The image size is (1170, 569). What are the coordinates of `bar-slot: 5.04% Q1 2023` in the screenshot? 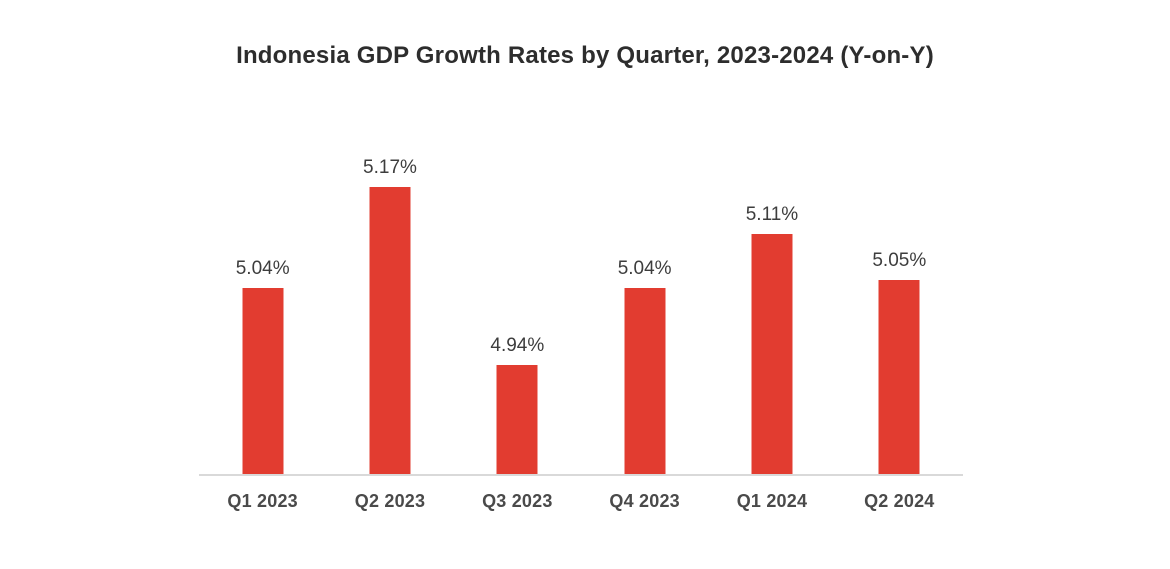 It's located at (262, 255).